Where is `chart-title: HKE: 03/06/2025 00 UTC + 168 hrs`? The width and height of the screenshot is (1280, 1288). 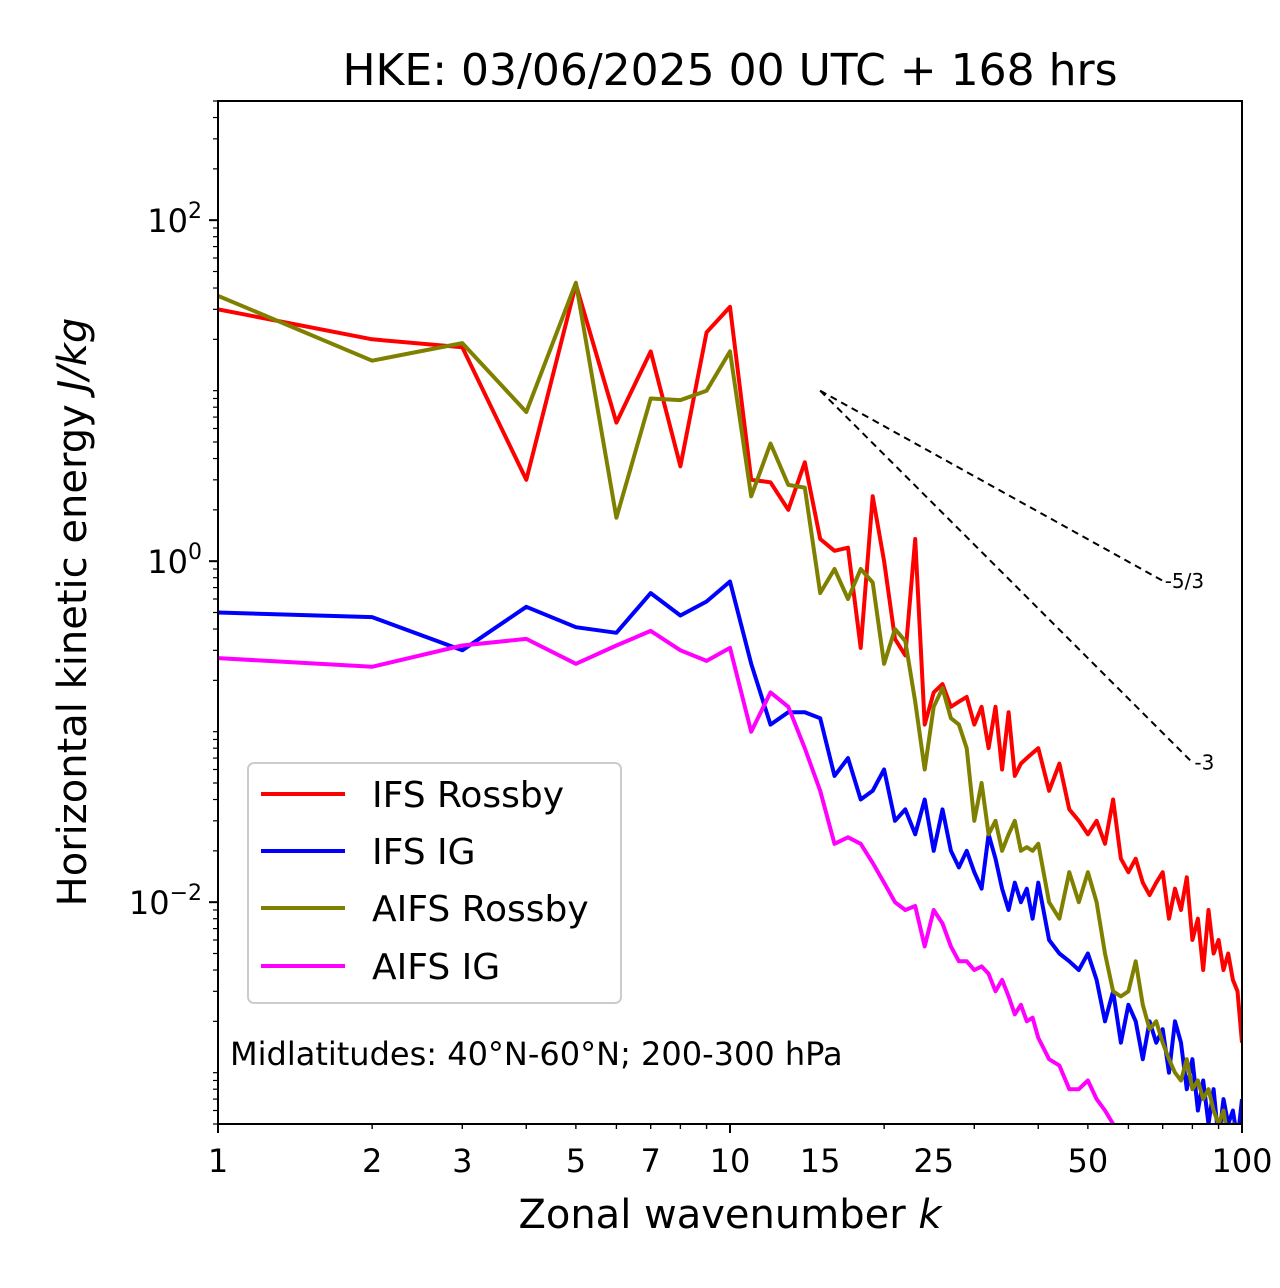
chart-title: HKE: 03/06/2025 00 UTC + 168 hrs is located at coordinates (729, 70).